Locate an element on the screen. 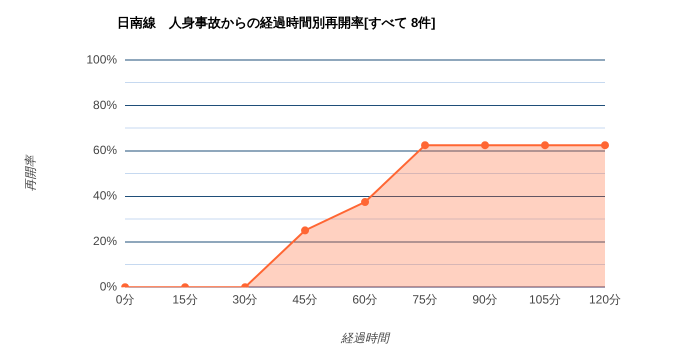  y-tick-label: 0% is located at coordinates (109, 287).